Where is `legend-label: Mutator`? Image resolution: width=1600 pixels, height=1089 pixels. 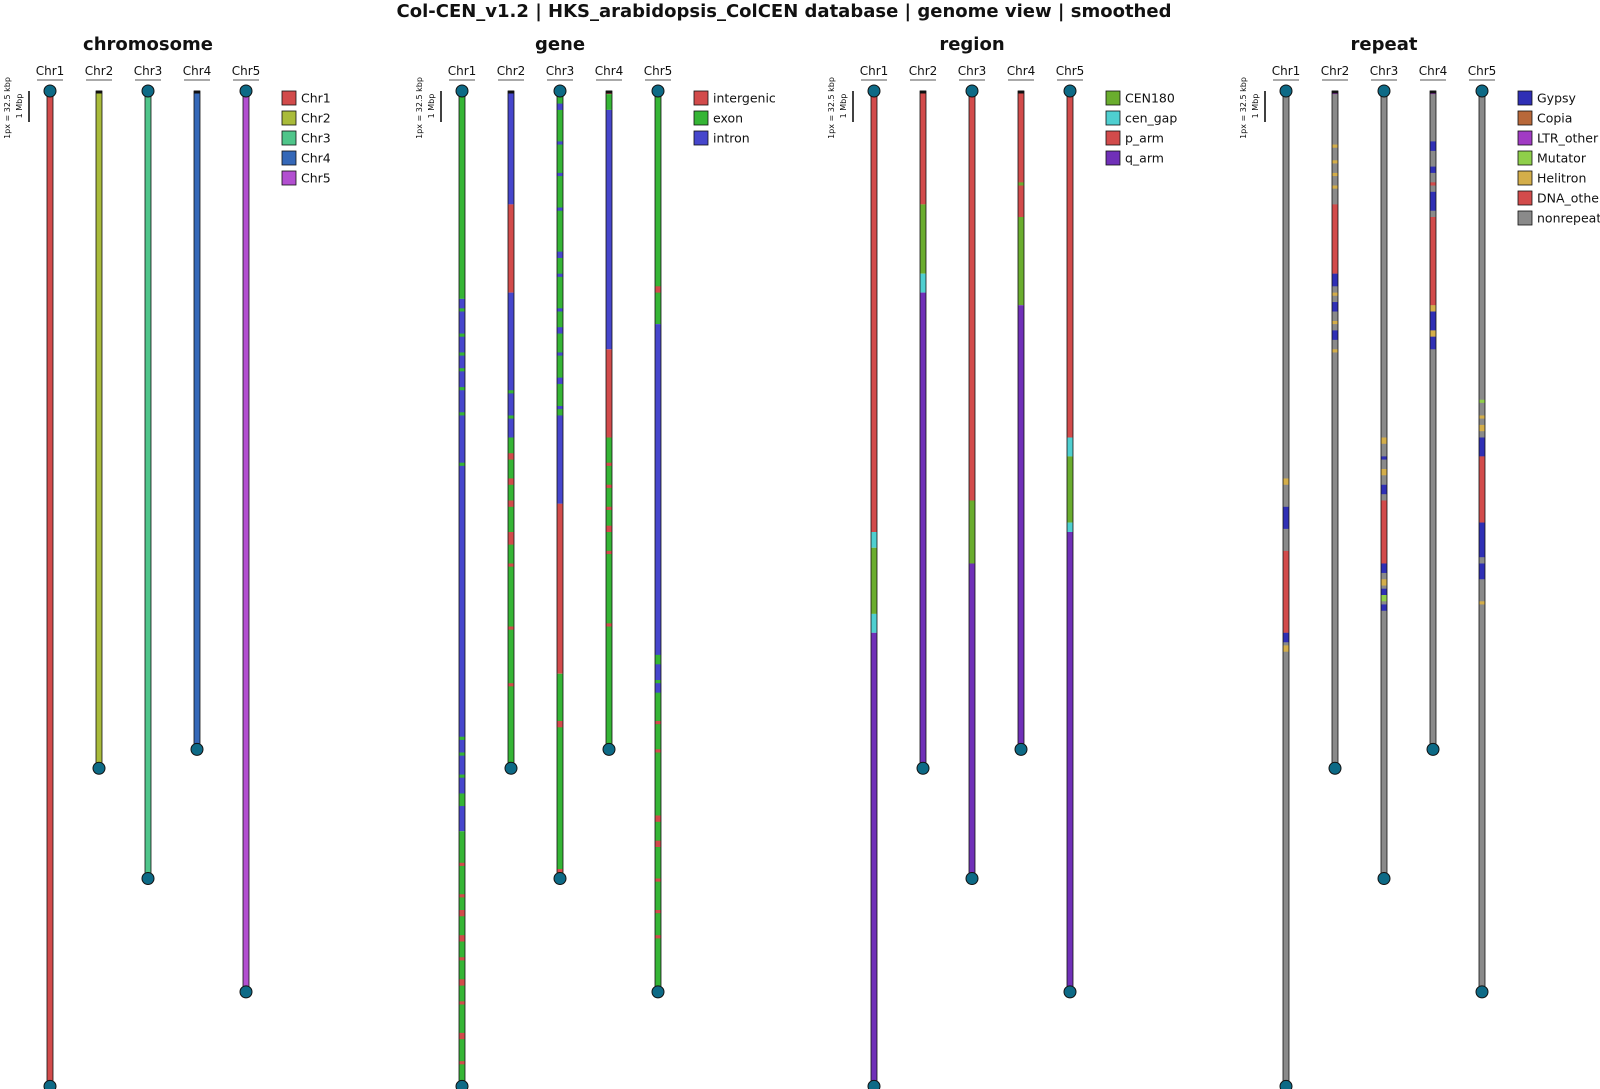 legend-label: Mutator is located at coordinates (1562, 158).